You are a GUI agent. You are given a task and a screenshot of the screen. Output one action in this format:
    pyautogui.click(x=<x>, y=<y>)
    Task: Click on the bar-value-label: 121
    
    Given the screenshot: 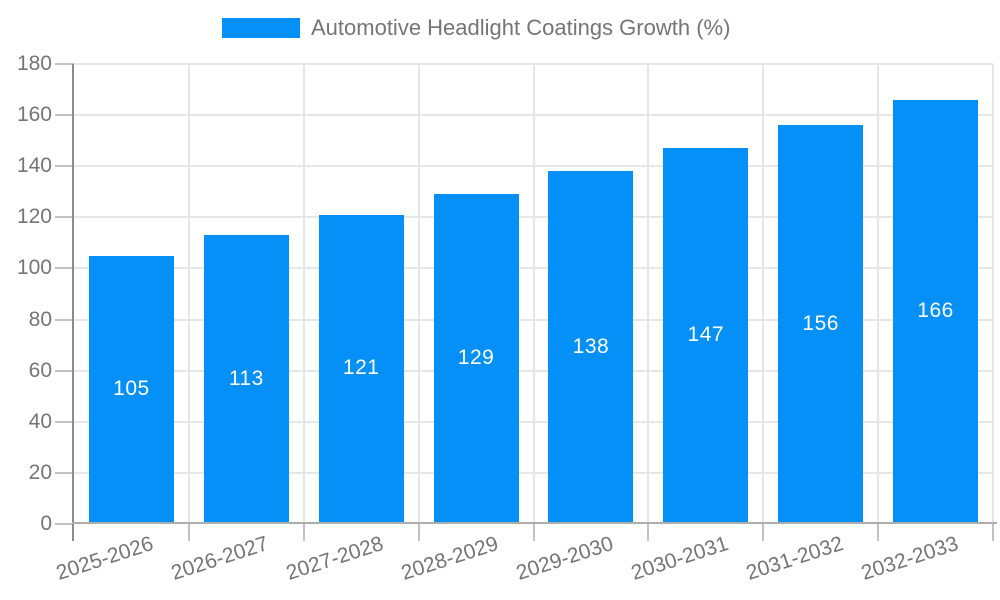 What is the action you would take?
    pyautogui.click(x=361, y=368)
    